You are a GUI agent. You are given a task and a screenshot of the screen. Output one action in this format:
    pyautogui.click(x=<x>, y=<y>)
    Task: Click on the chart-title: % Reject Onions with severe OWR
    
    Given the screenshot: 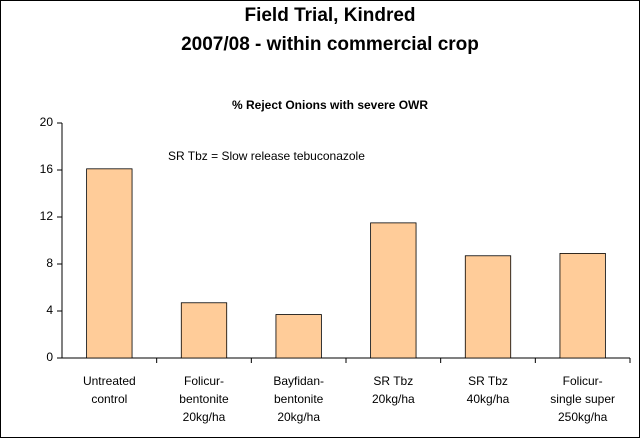 What is the action you would take?
    pyautogui.click(x=330, y=105)
    